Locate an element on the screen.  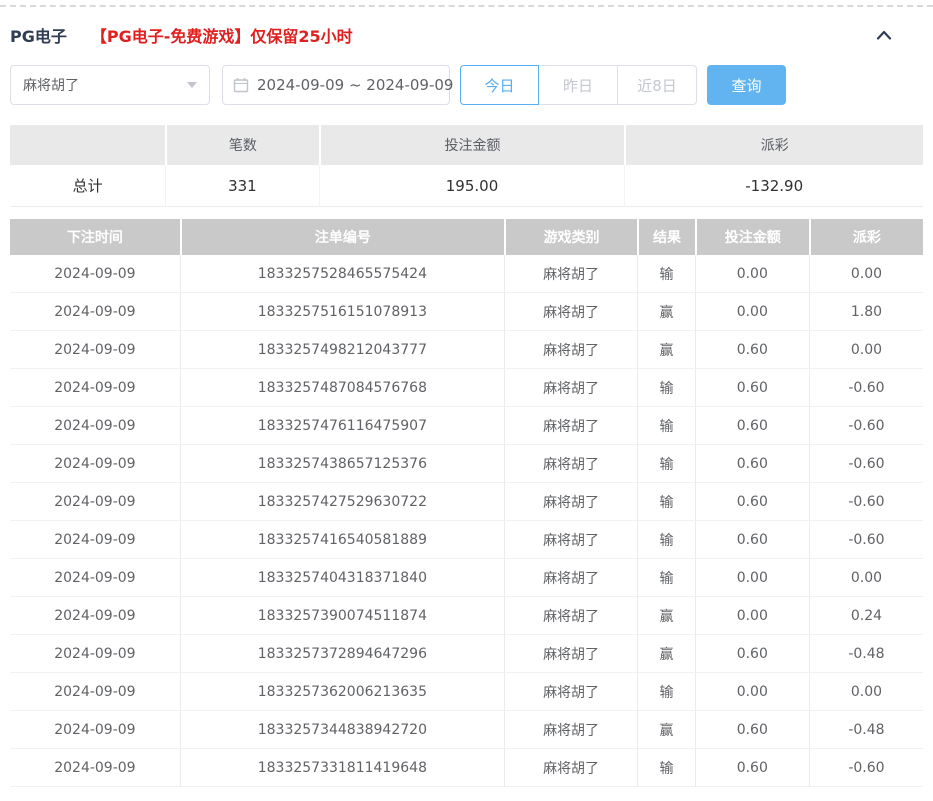
summary-header-count: 笔数 is located at coordinates (242, 145).